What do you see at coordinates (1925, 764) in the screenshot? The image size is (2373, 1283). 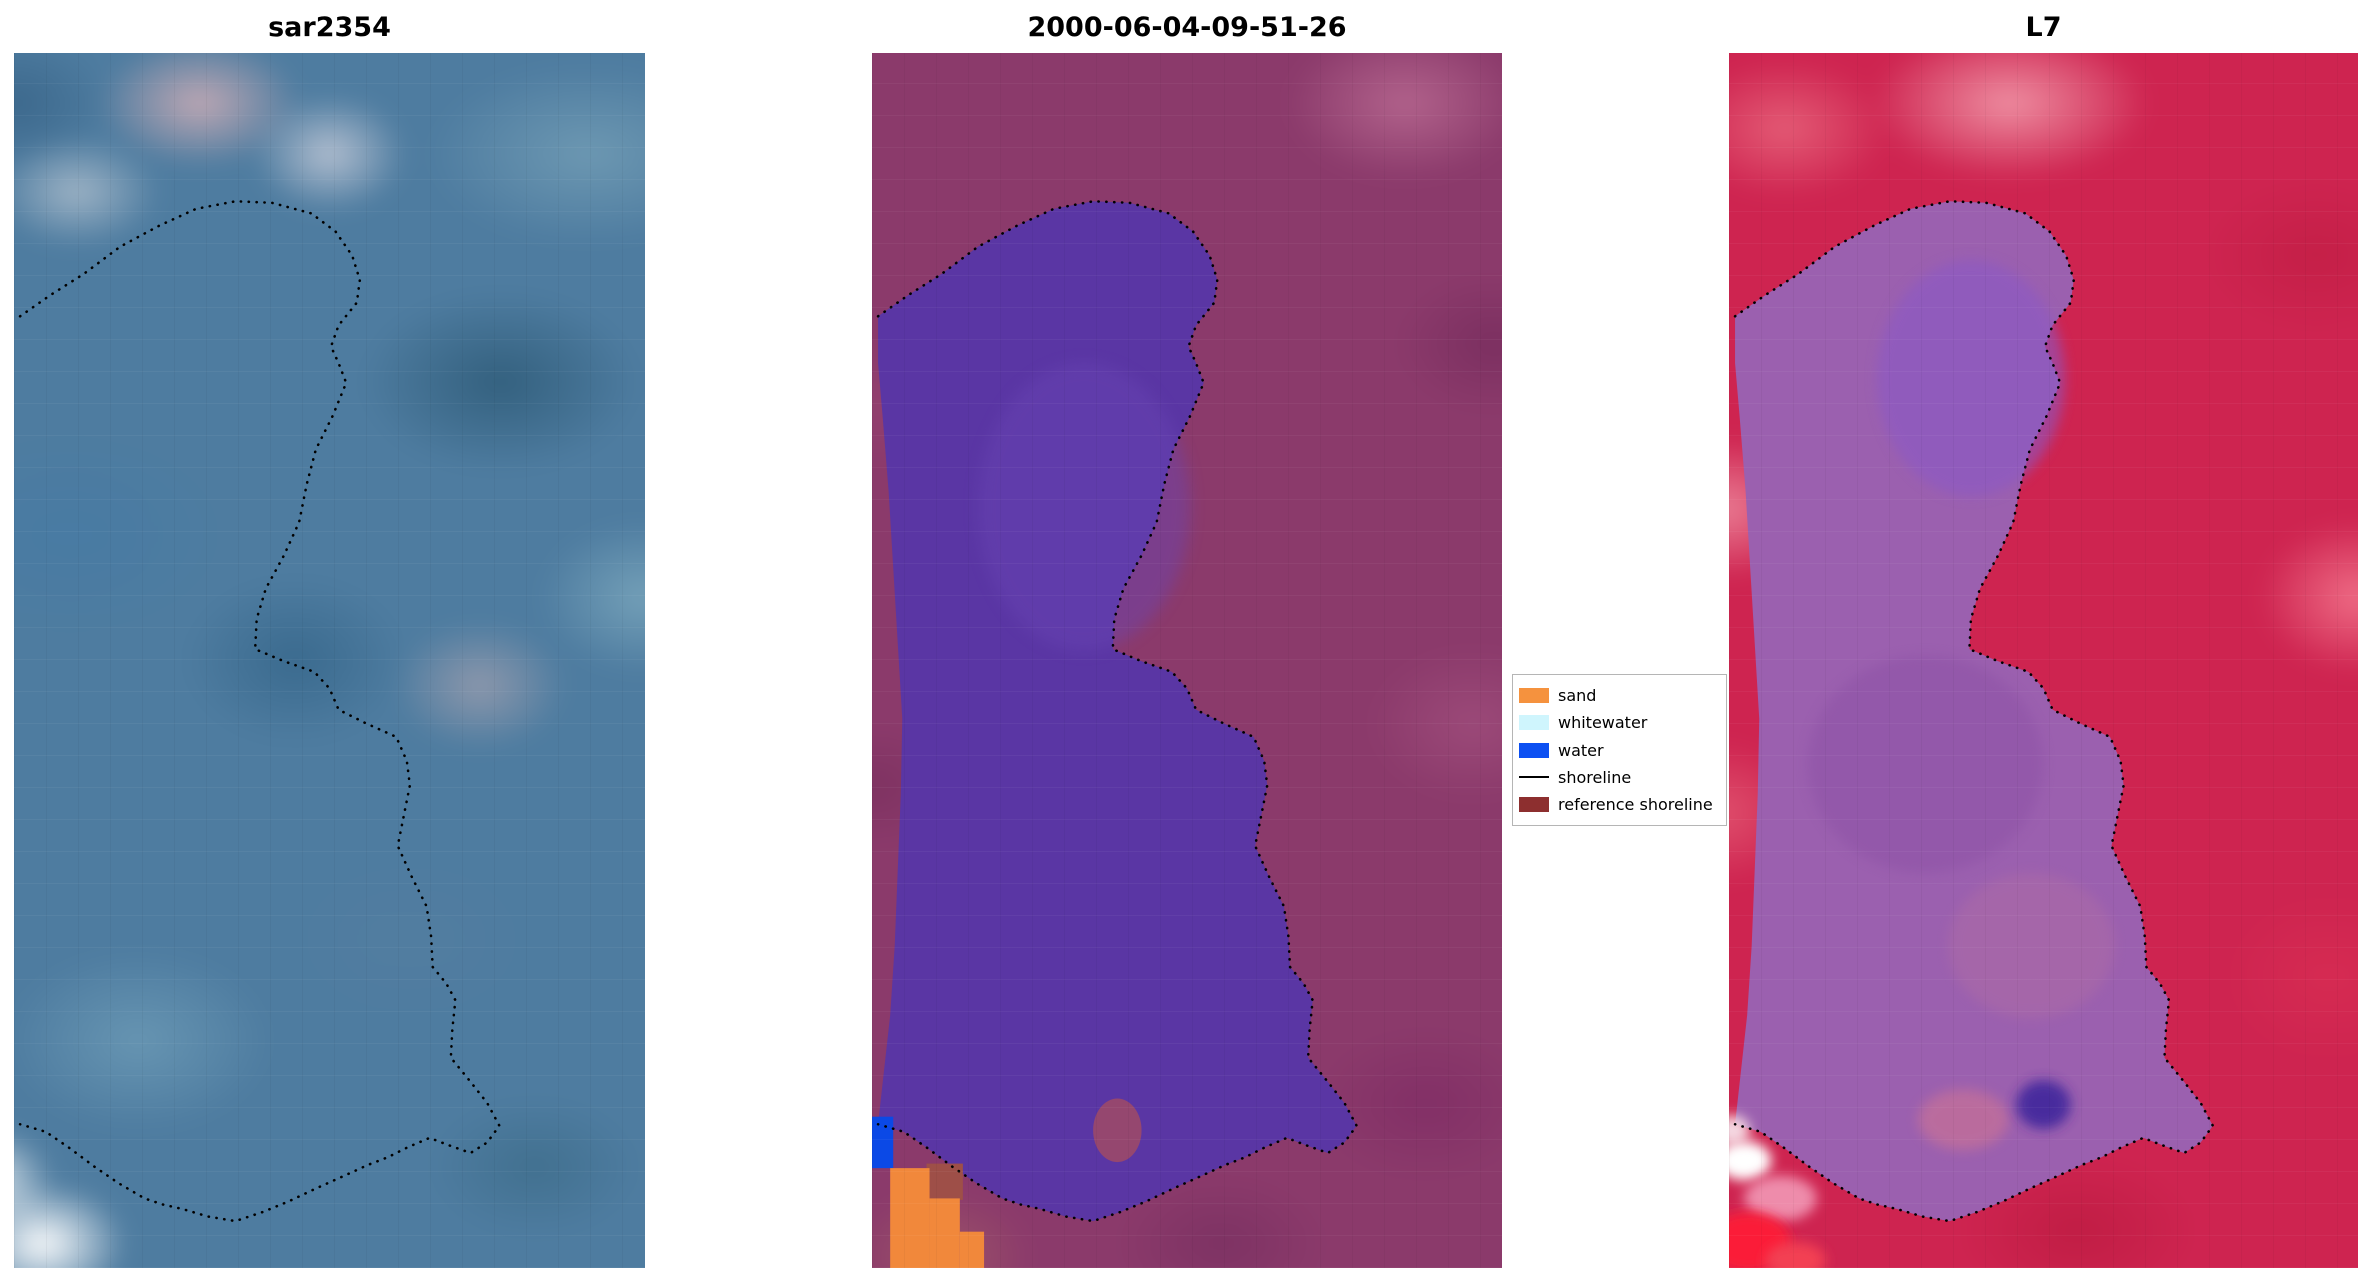 I see `lagoon-dark-variation` at bounding box center [1925, 764].